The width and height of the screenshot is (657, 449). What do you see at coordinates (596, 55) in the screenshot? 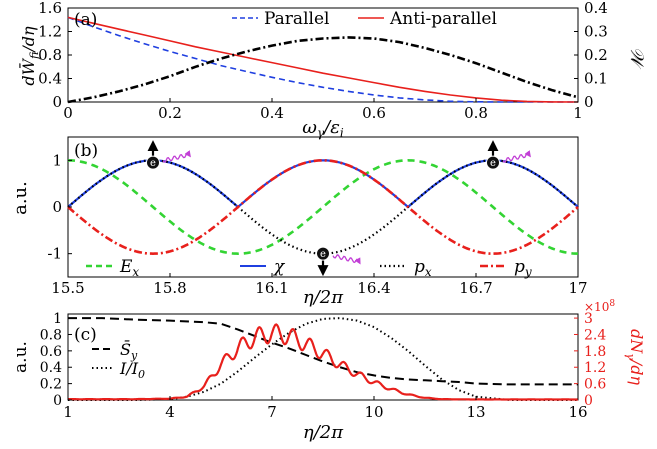
I see `panel-a-ytick-right-label: 0.2` at bounding box center [596, 55].